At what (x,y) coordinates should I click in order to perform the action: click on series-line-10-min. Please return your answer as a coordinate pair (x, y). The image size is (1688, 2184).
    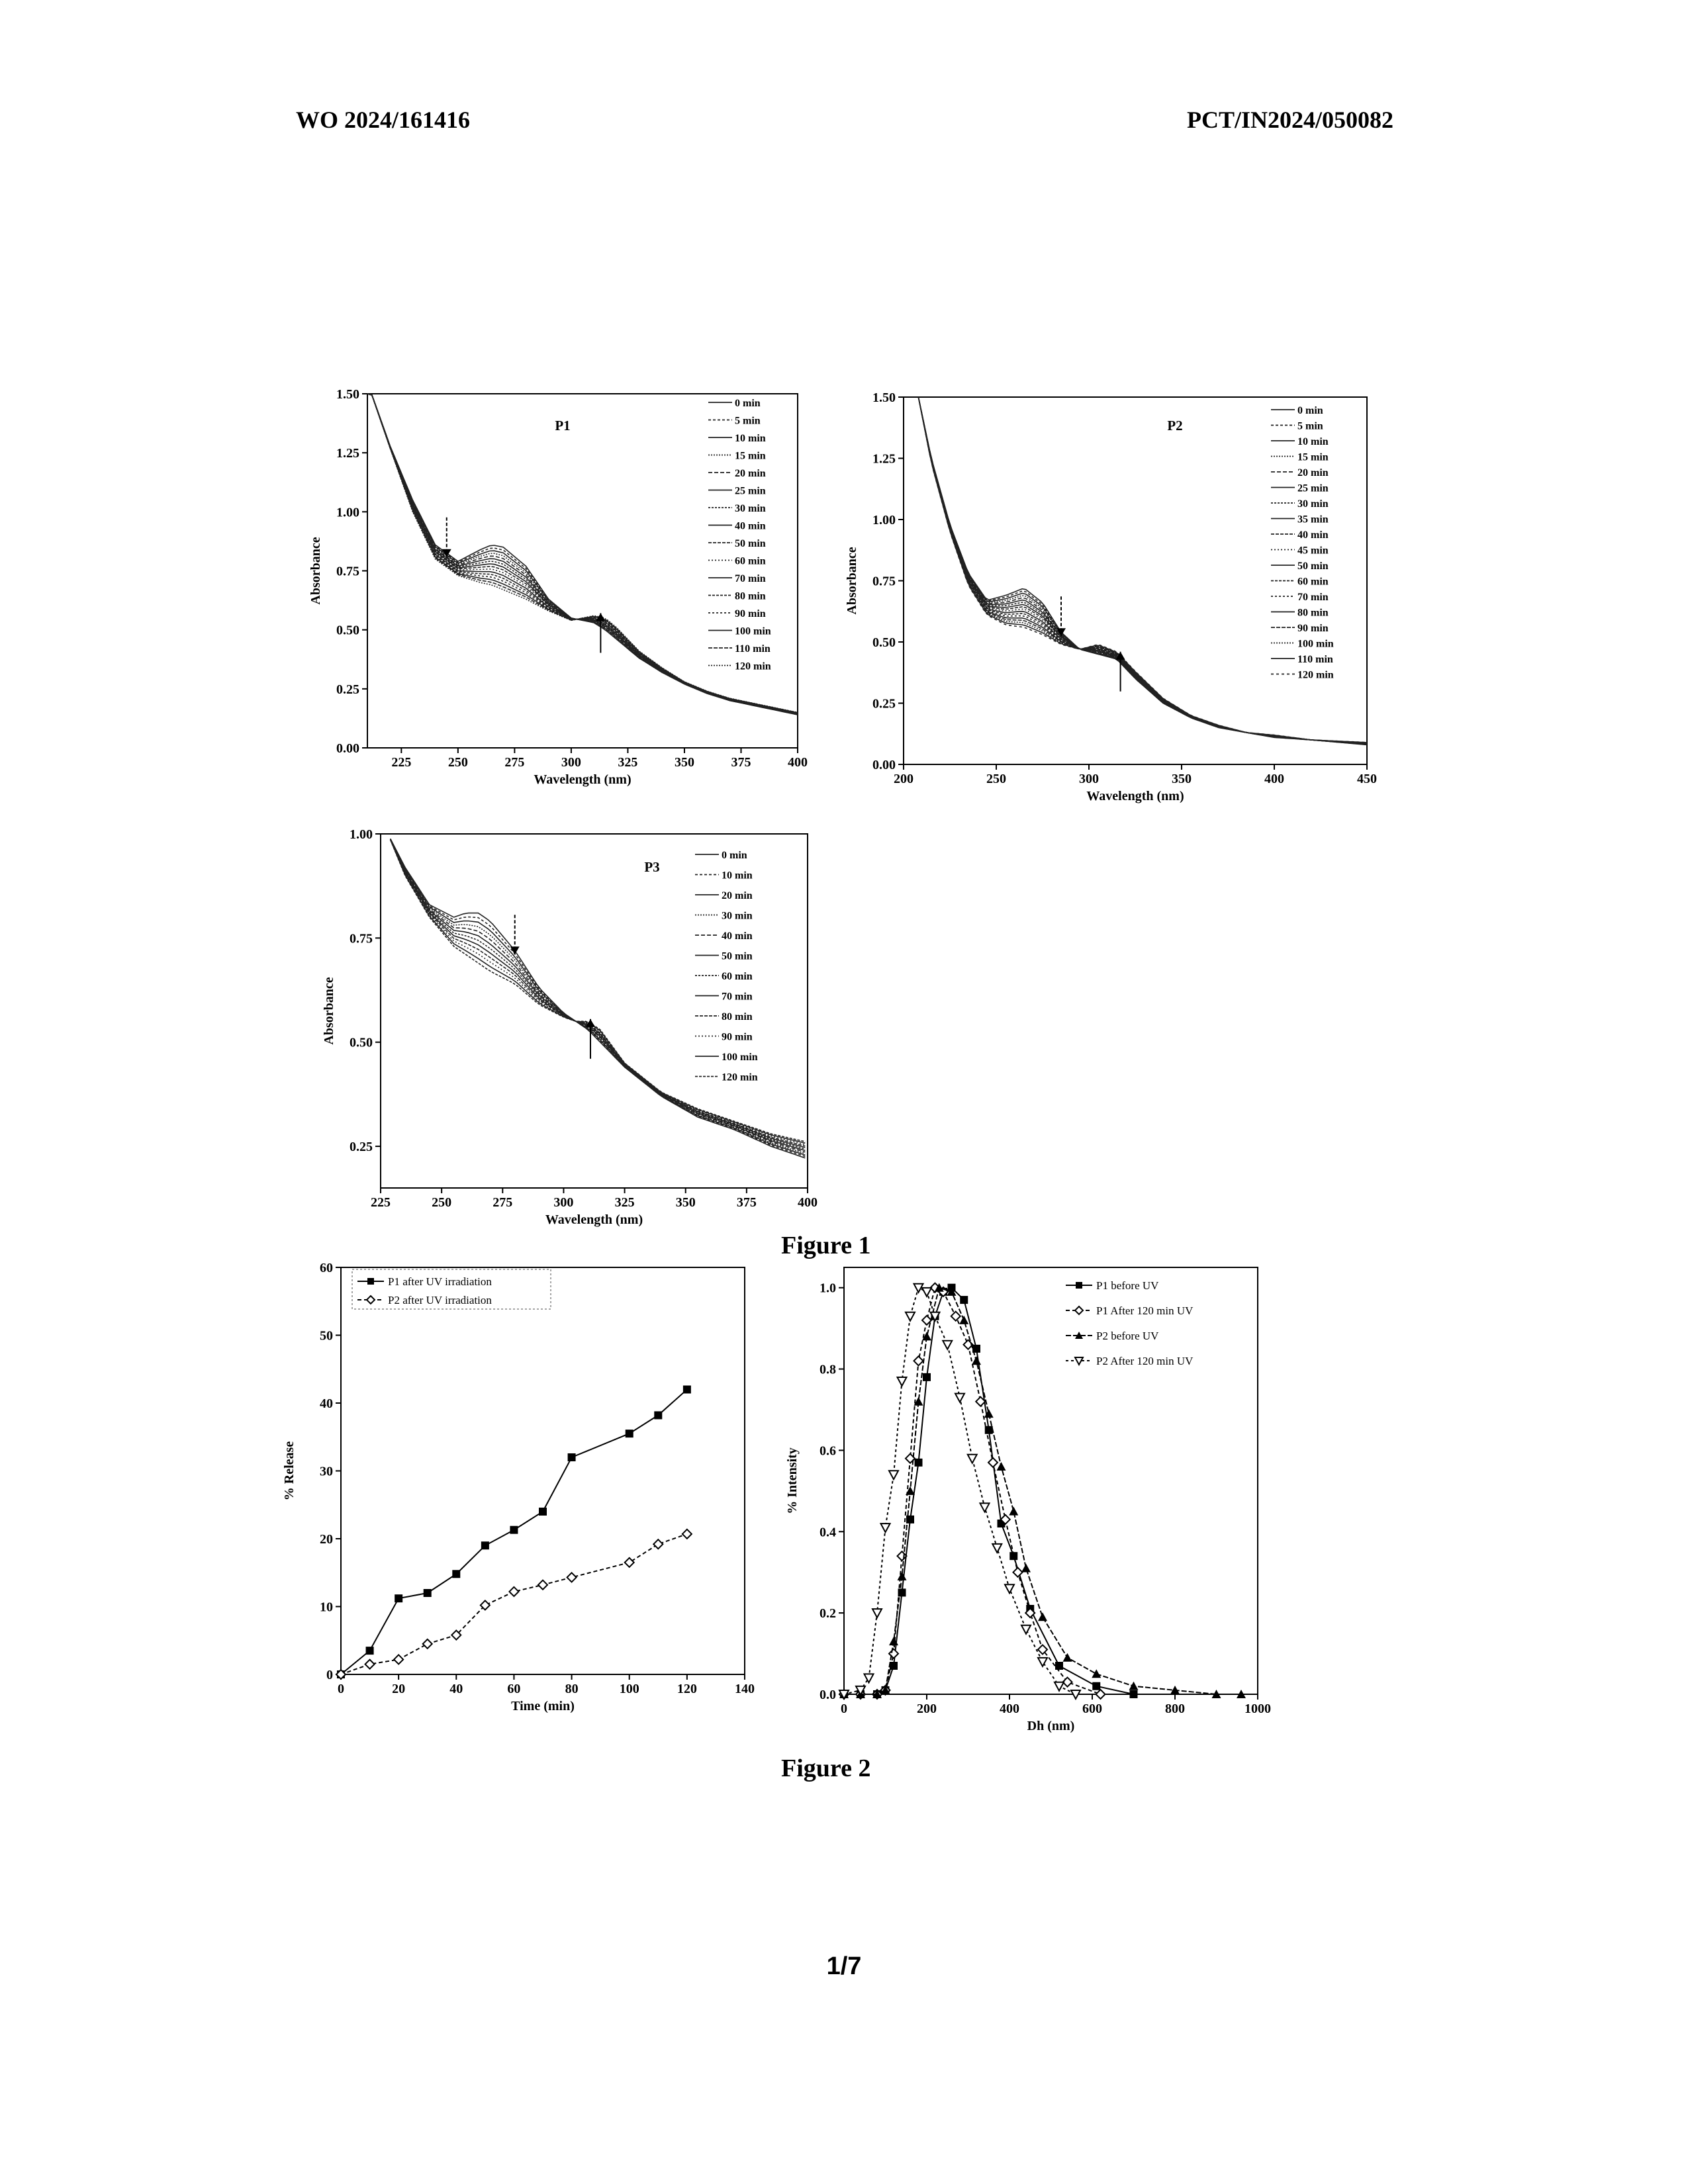
    Looking at the image, I should click on (597, 998).